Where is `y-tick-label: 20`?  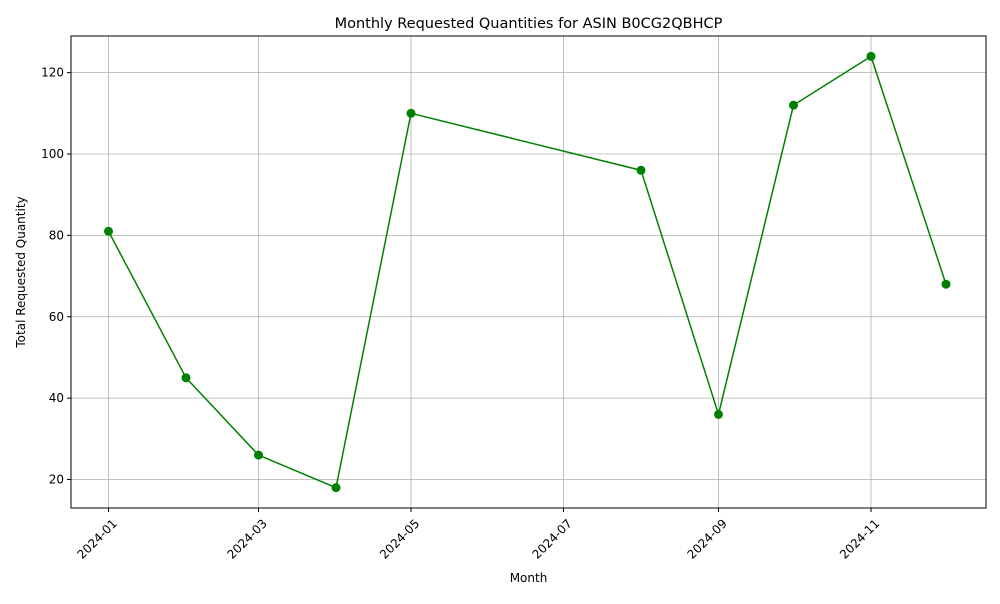 y-tick-label: 20 is located at coordinates (56, 480).